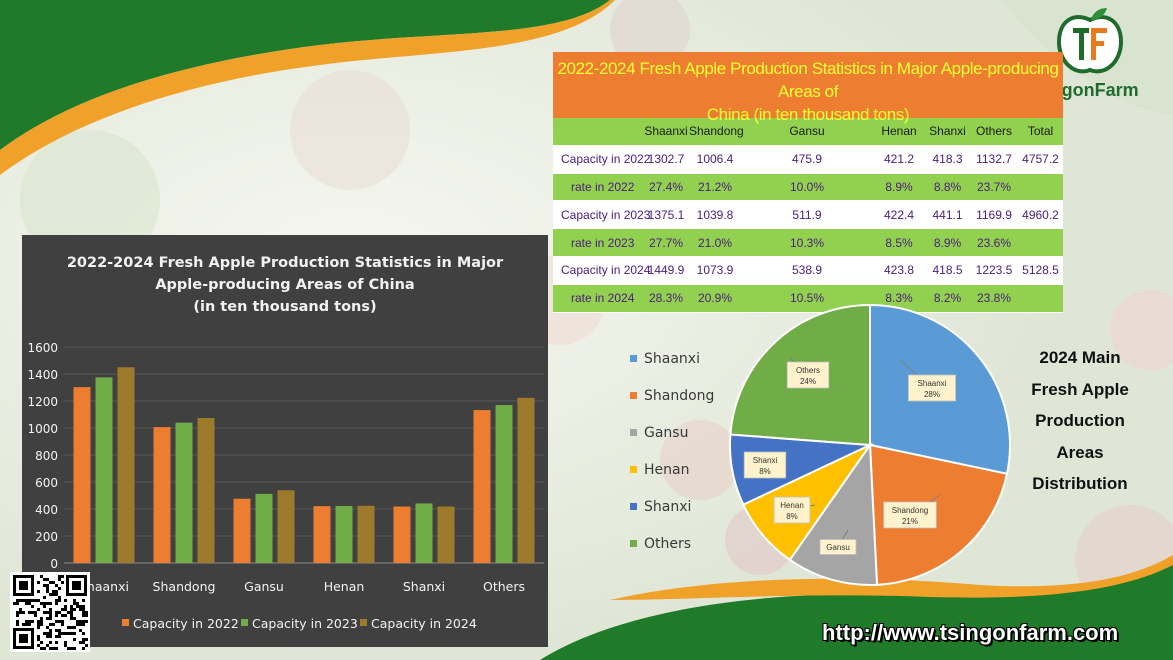 The image size is (1173, 660). What do you see at coordinates (715, 187) in the screenshot?
I see `table-cell: 21.2%` at bounding box center [715, 187].